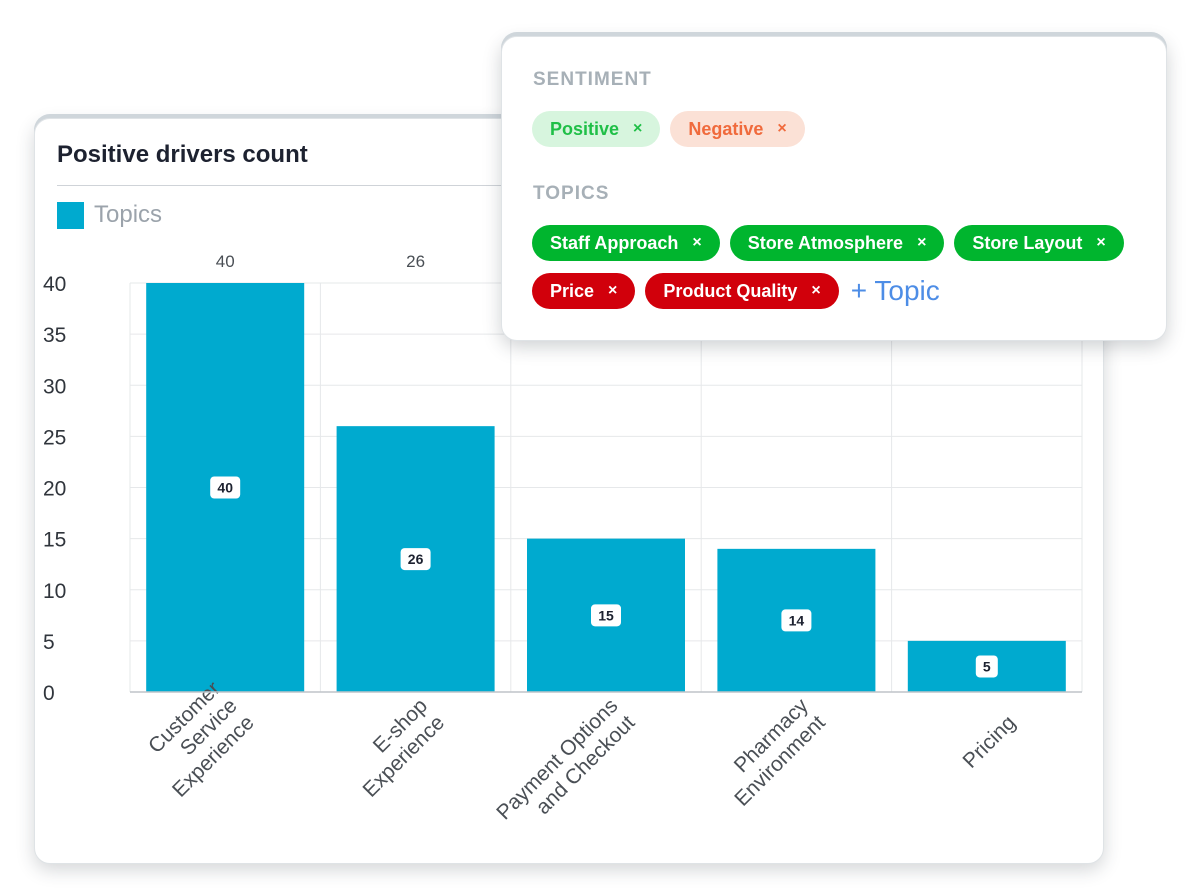 The image size is (1200, 896). Describe the element at coordinates (54, 335) in the screenshot. I see `y-tick-label: 35` at that location.